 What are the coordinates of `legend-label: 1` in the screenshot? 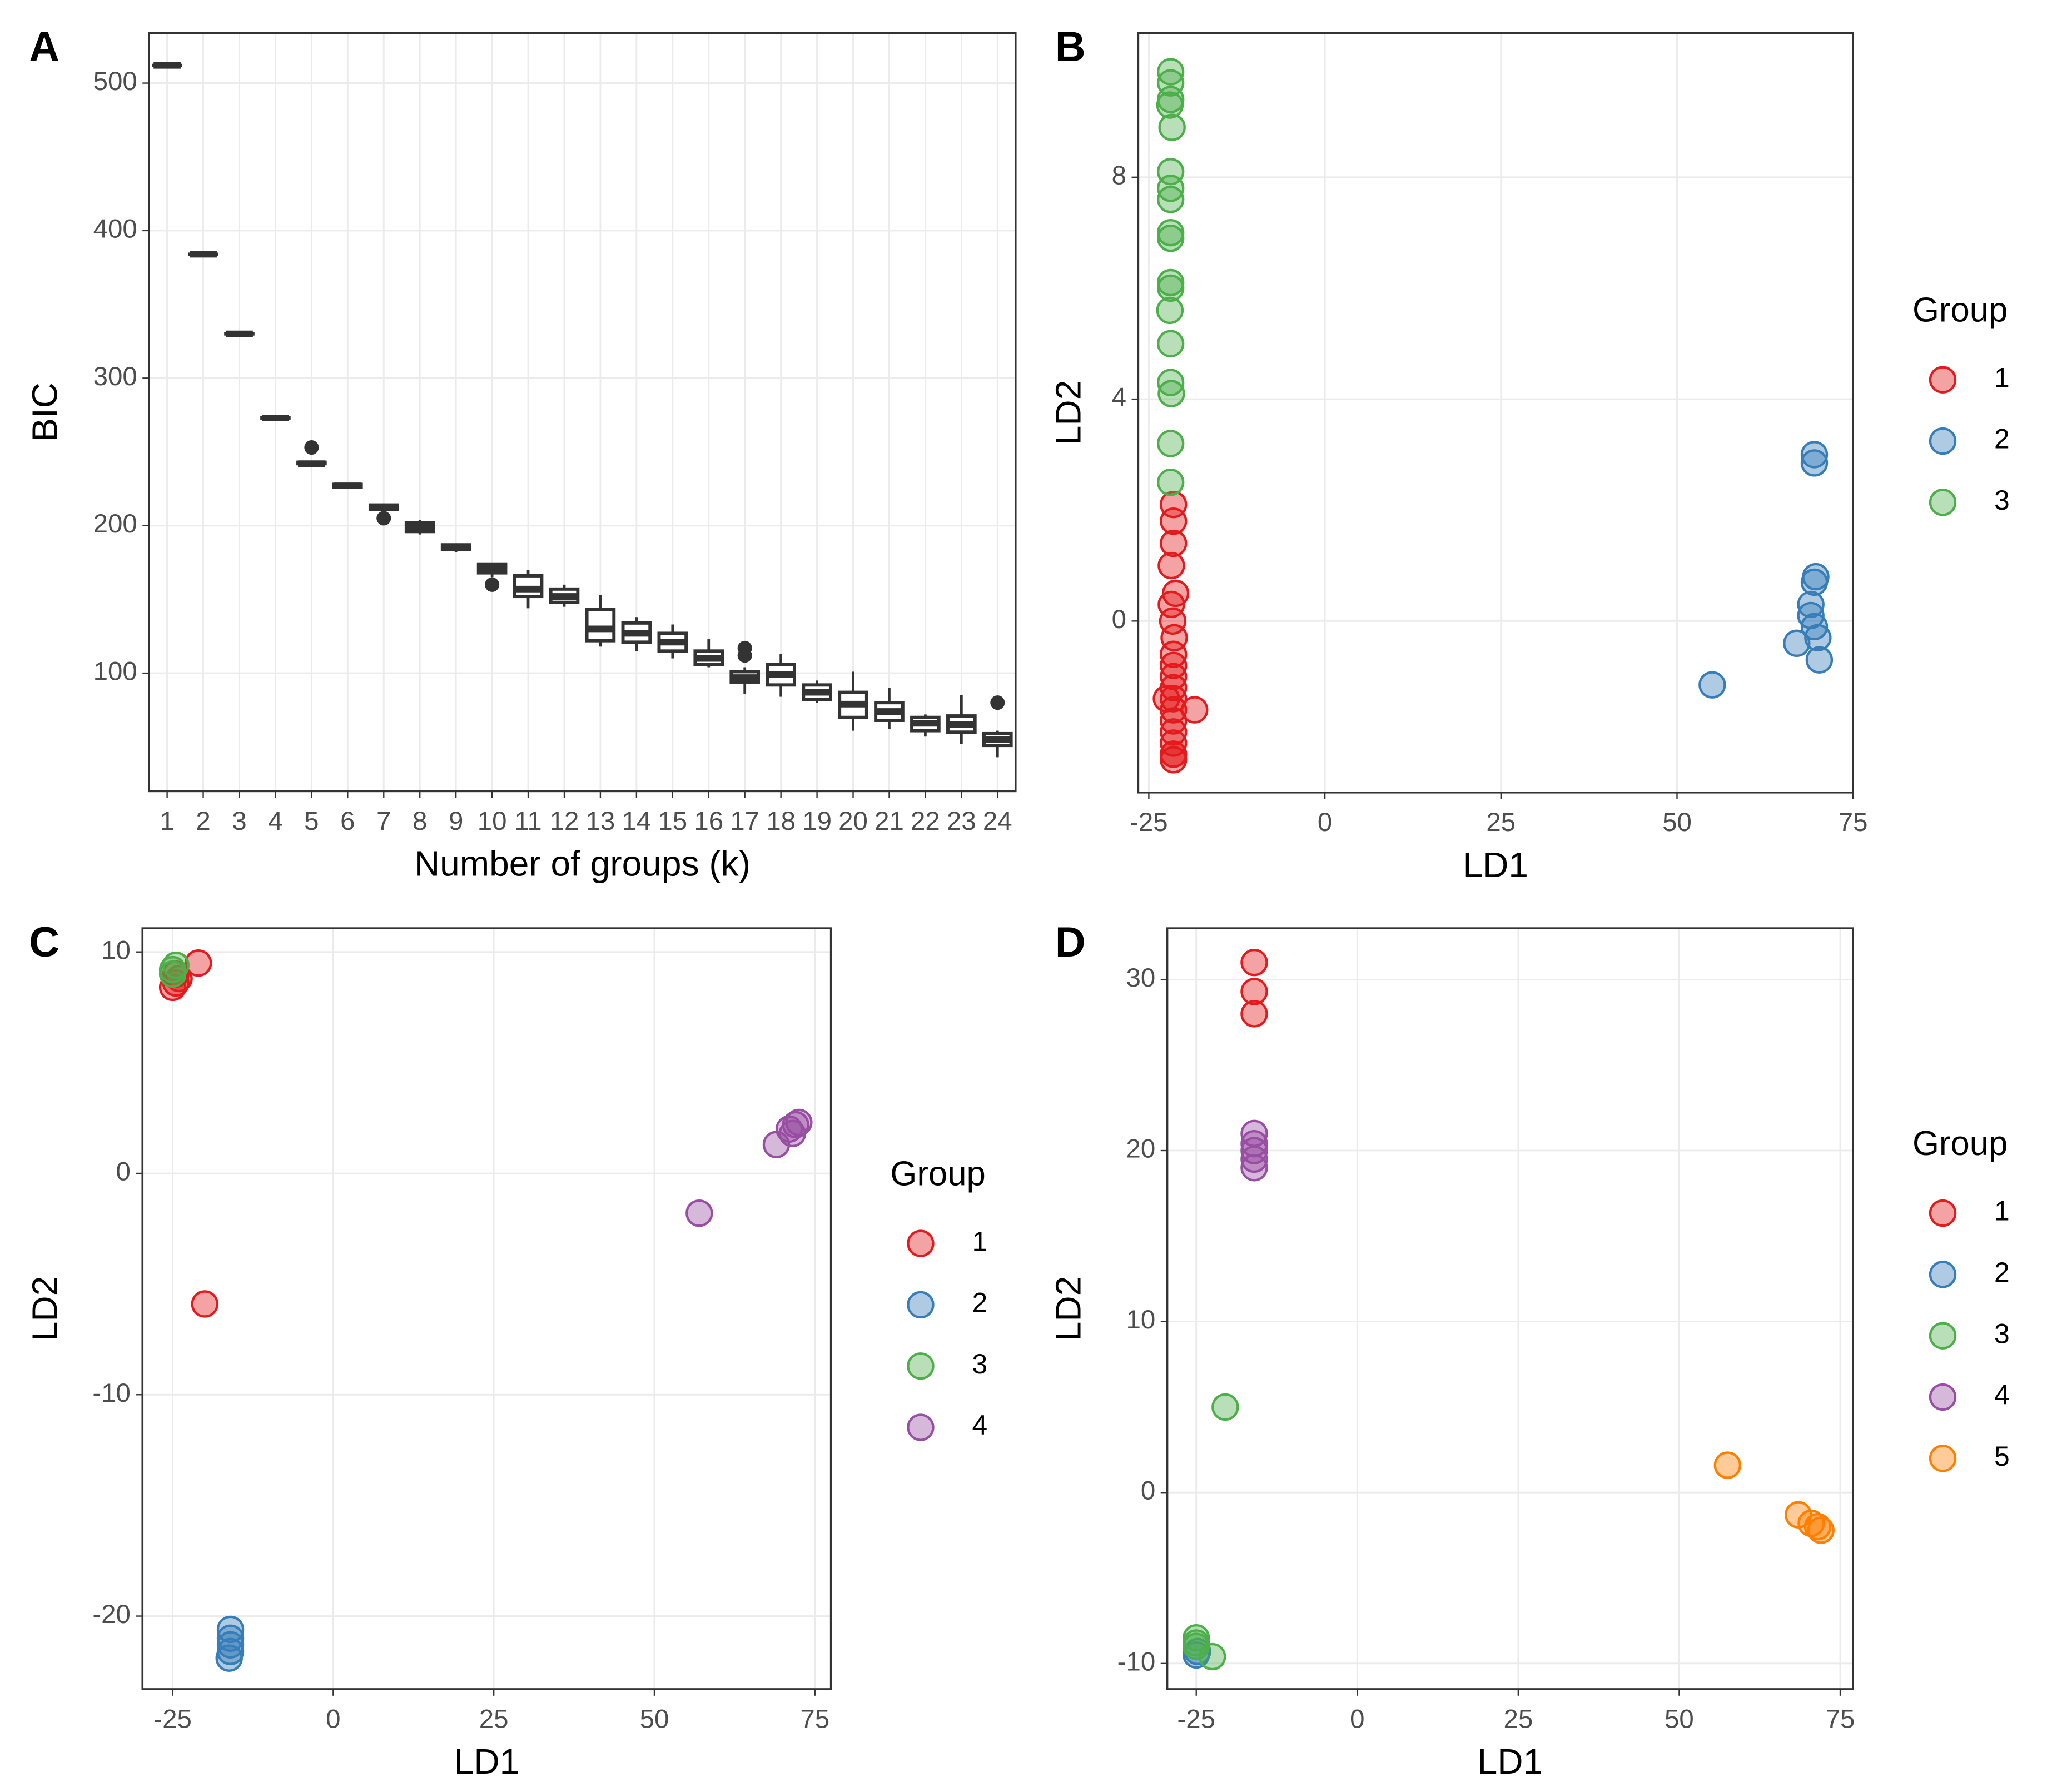 It's located at (2002, 377).